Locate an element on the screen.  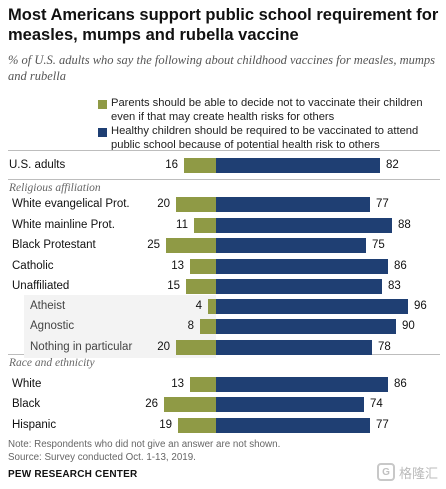
value-label-parents-decide: 4 is located at coordinates (198, 306).